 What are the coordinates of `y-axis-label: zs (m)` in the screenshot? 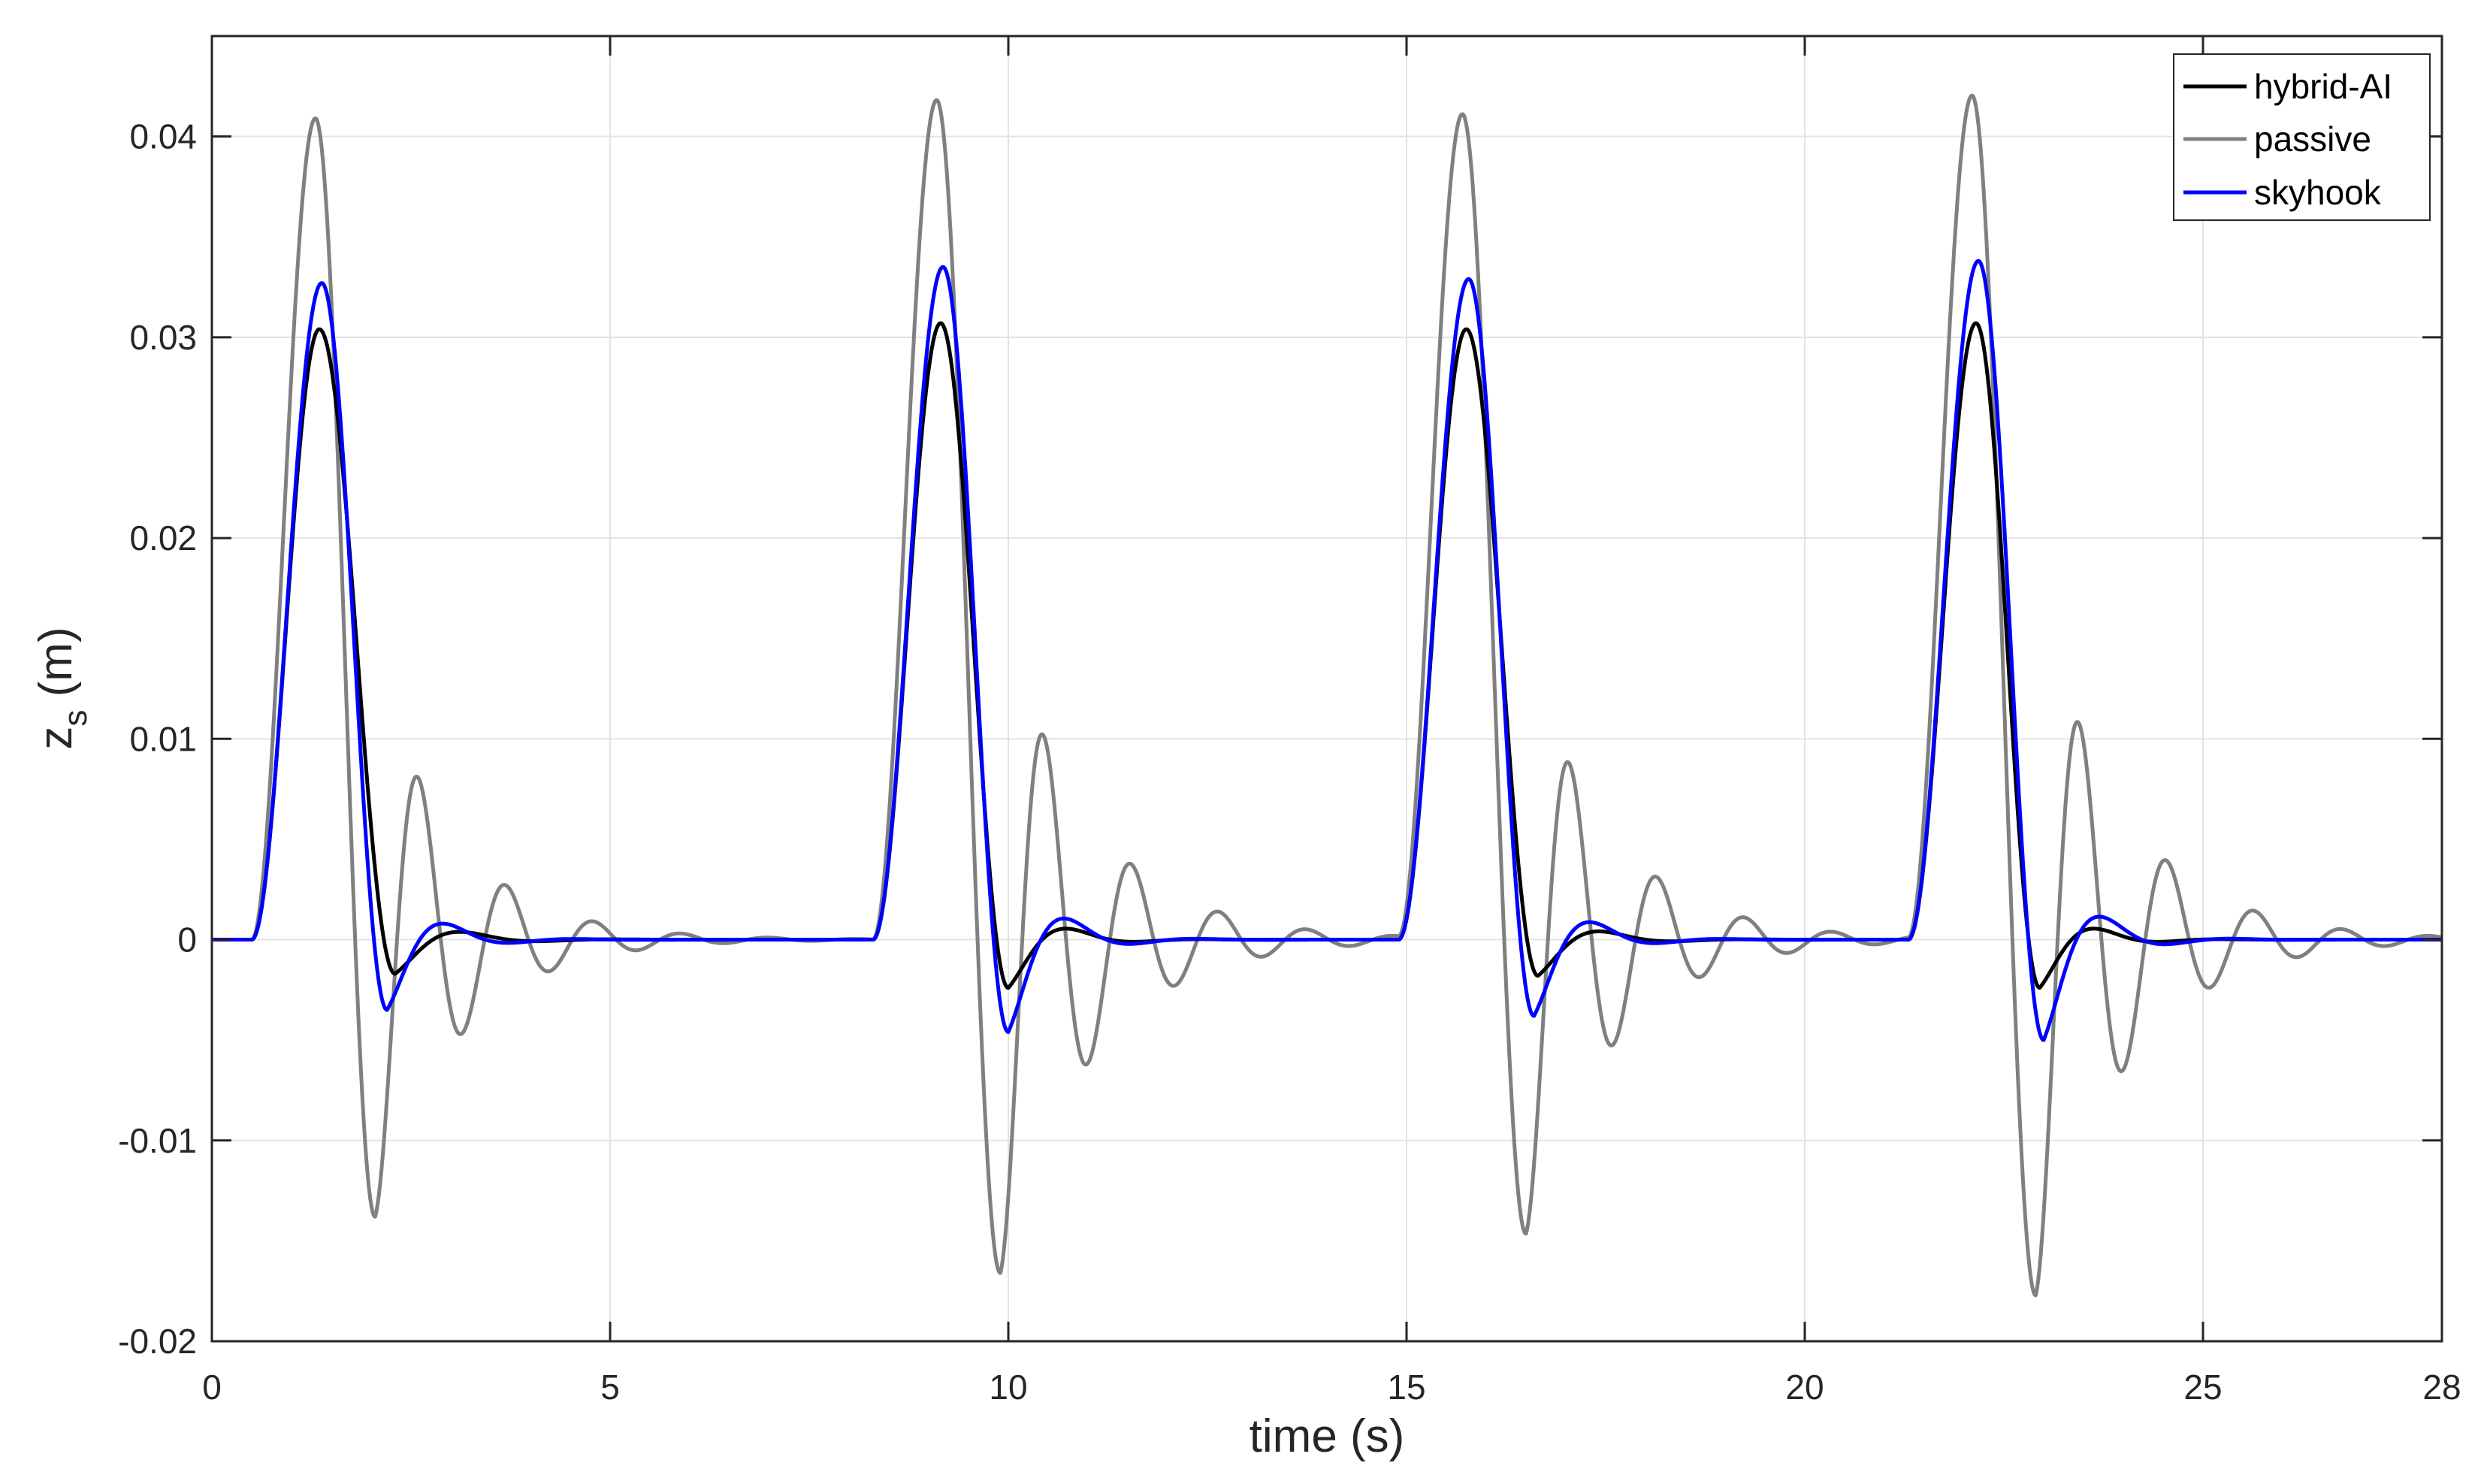 It's located at (62, 688).